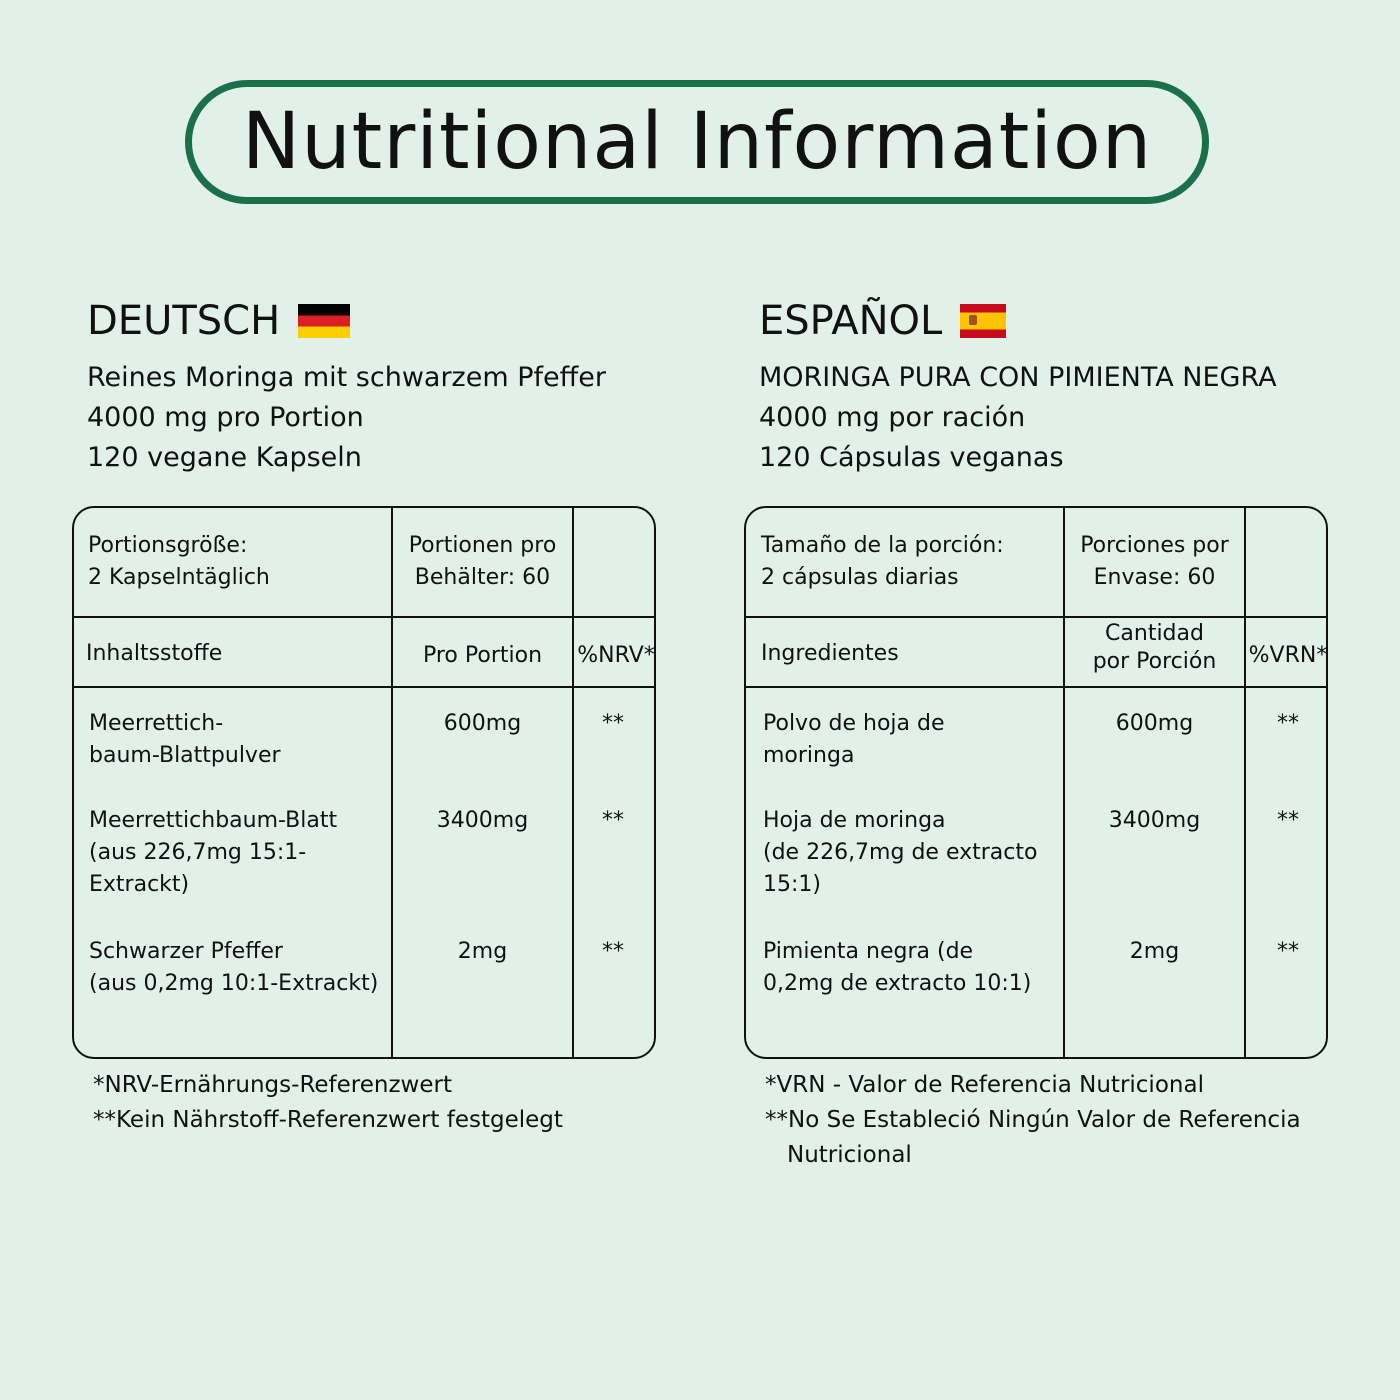 Image resolution: width=1400 pixels, height=1400 pixels. What do you see at coordinates (1154, 561) in the screenshot?
I see `es-servings-per-container: Porciones por Envase: 60` at bounding box center [1154, 561].